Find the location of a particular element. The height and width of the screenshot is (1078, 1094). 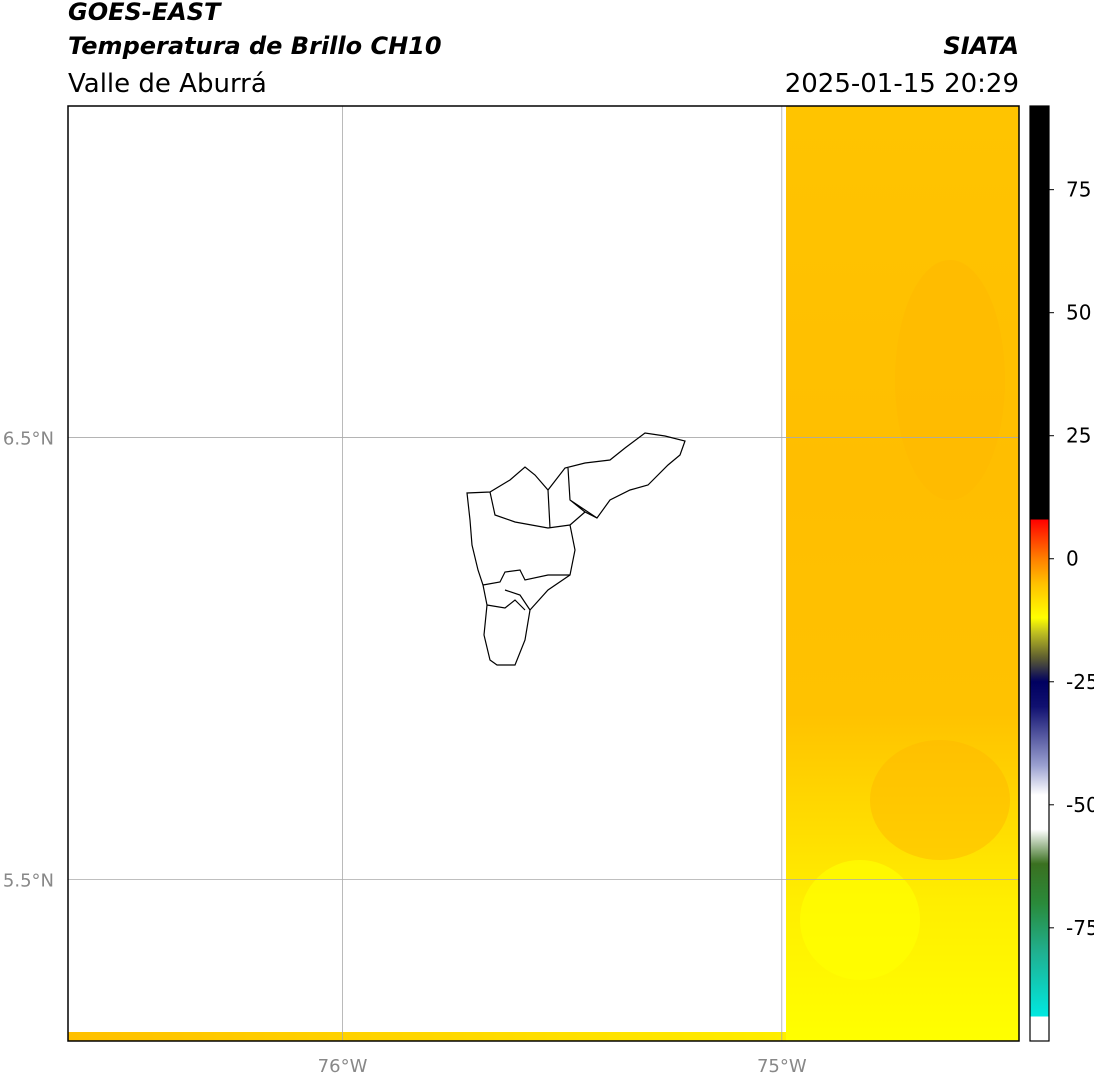

subtitle: Temperatura de Brillo CH10 is located at coordinates (255, 46).